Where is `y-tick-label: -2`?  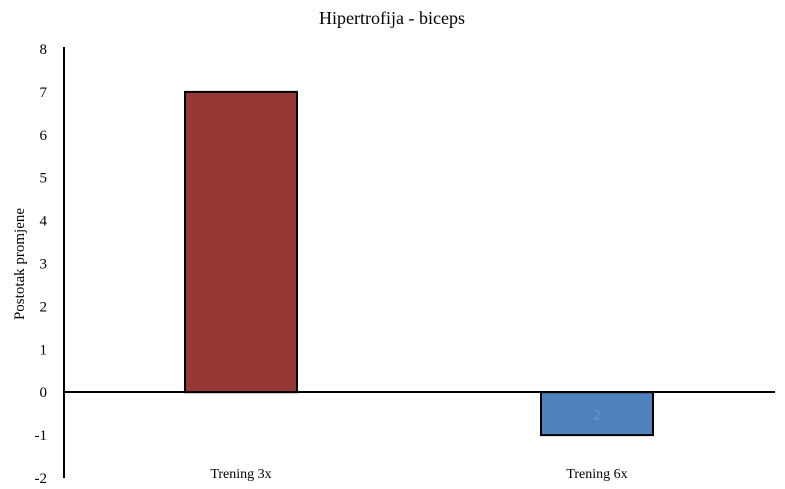 y-tick-label: -2 is located at coordinates (41, 479).